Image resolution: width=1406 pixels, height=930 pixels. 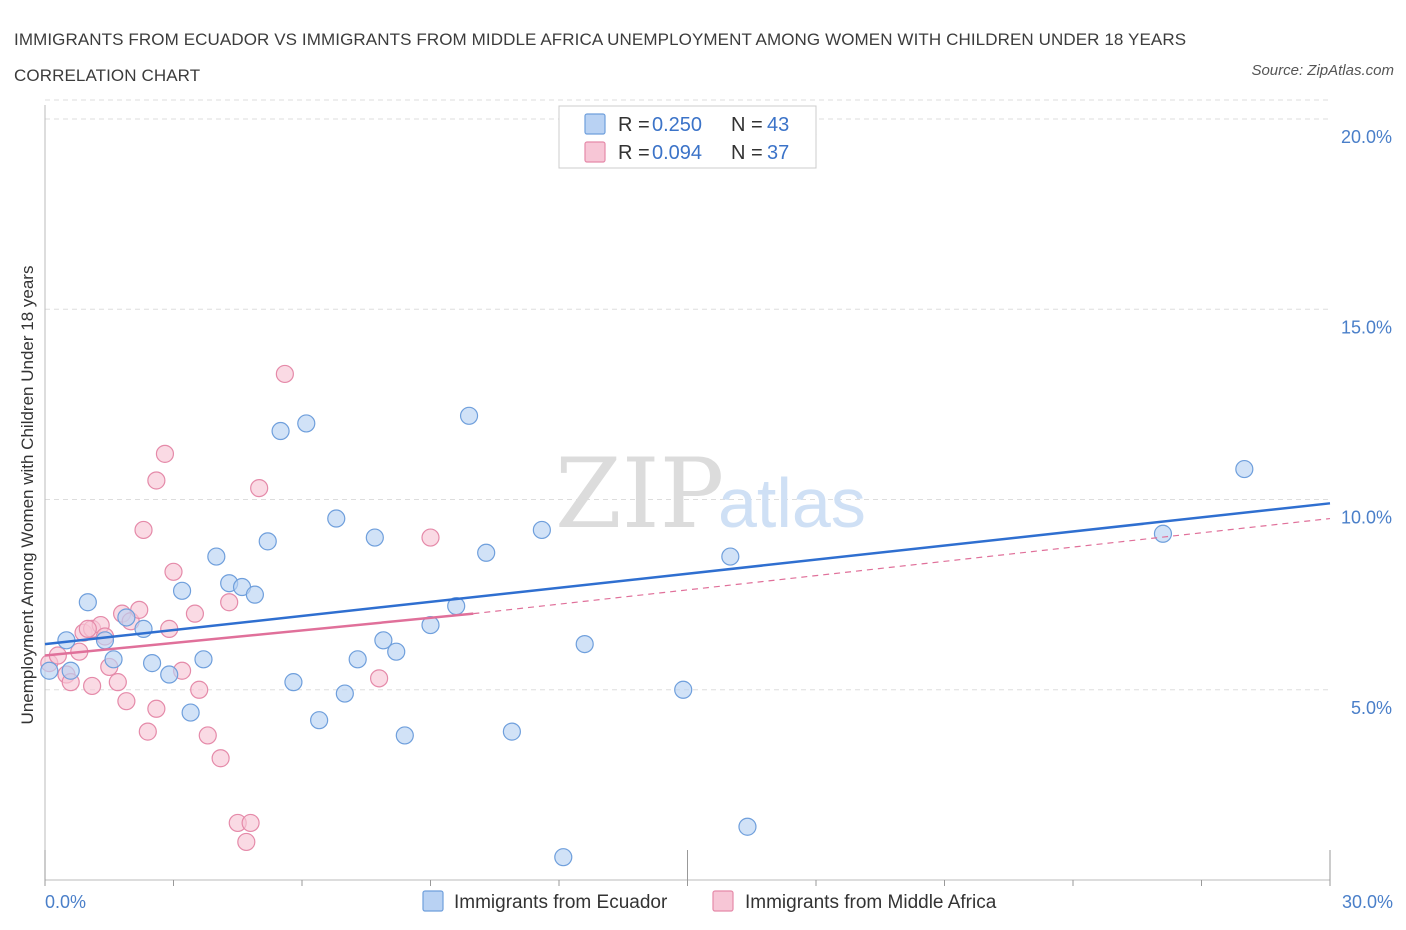 I want to click on bottom-legend-label-middle-africa: Immigrants from Middle Africa, so click(x=871, y=902).